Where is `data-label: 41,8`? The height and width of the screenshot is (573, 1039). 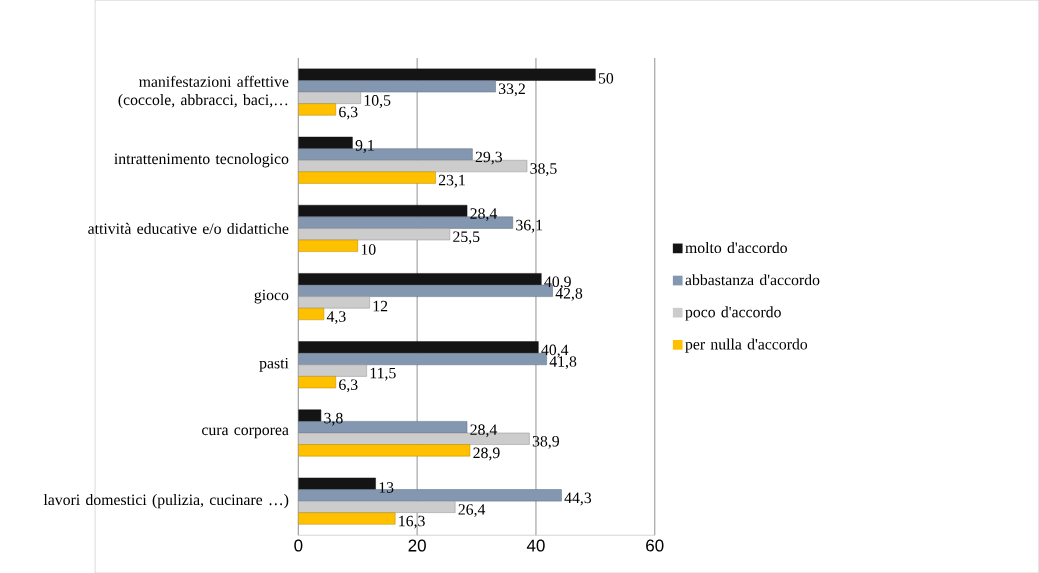
data-label: 41,8 is located at coordinates (563, 362).